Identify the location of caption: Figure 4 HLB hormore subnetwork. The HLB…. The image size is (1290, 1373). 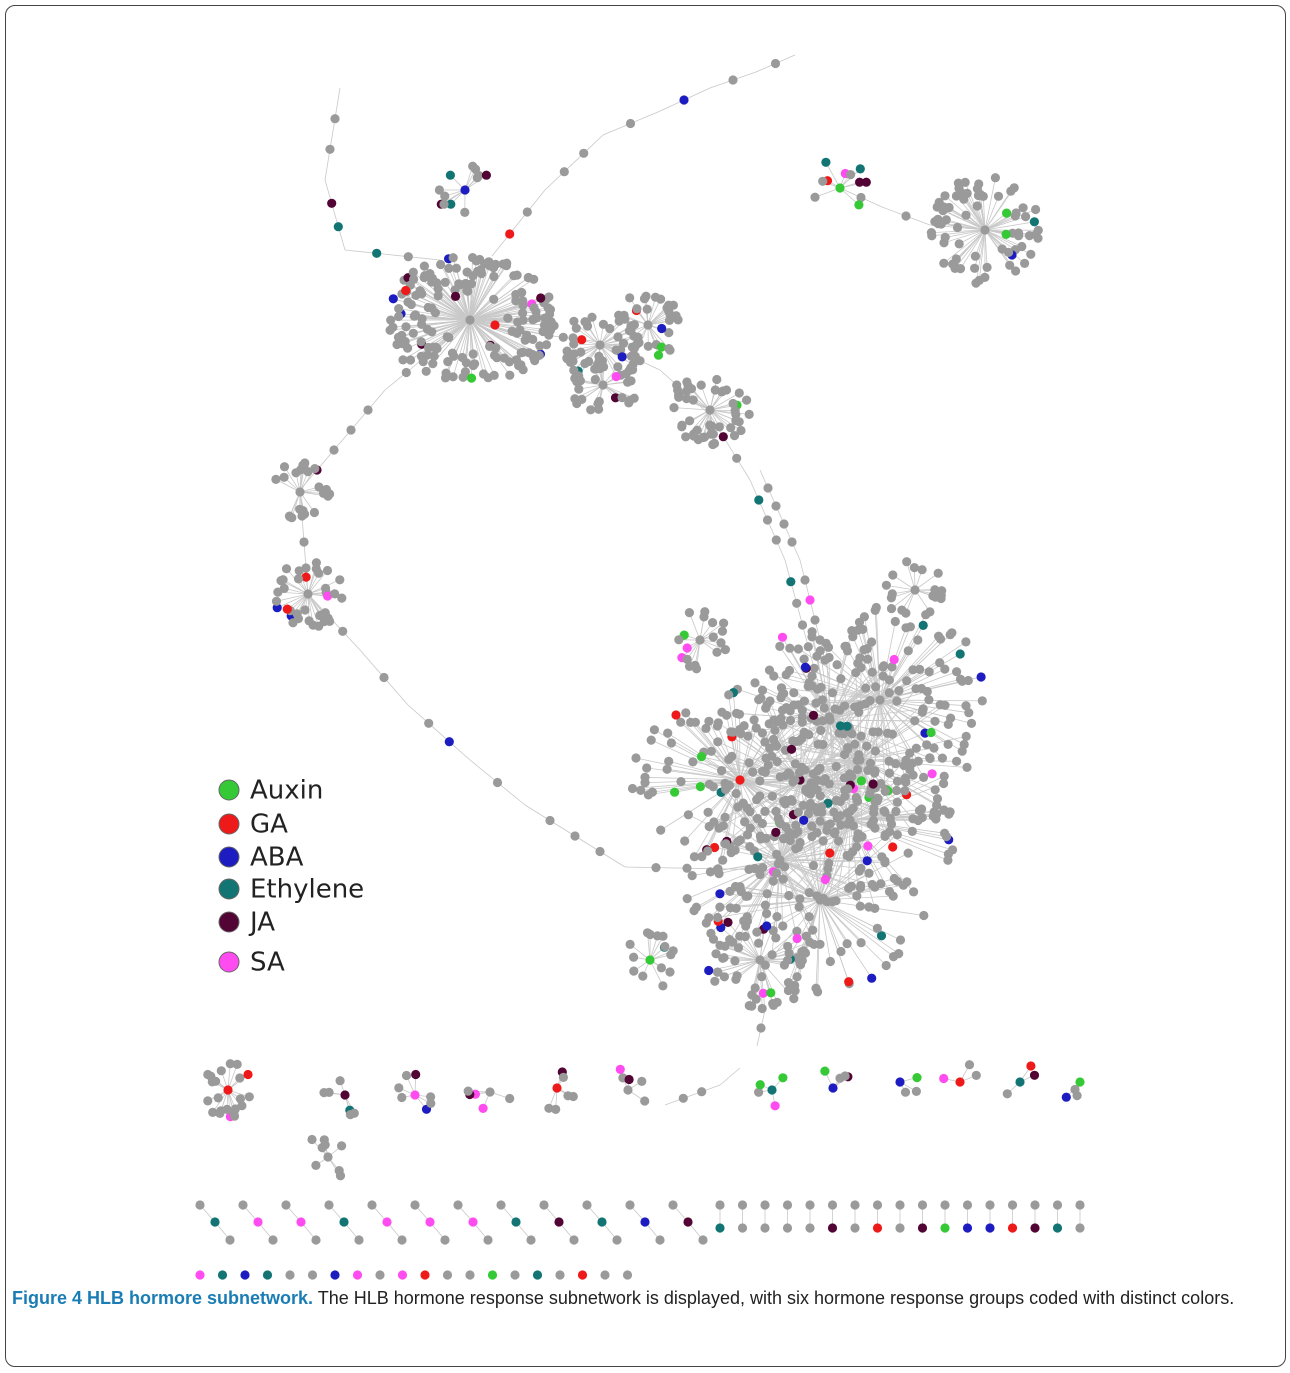
(637, 1298).